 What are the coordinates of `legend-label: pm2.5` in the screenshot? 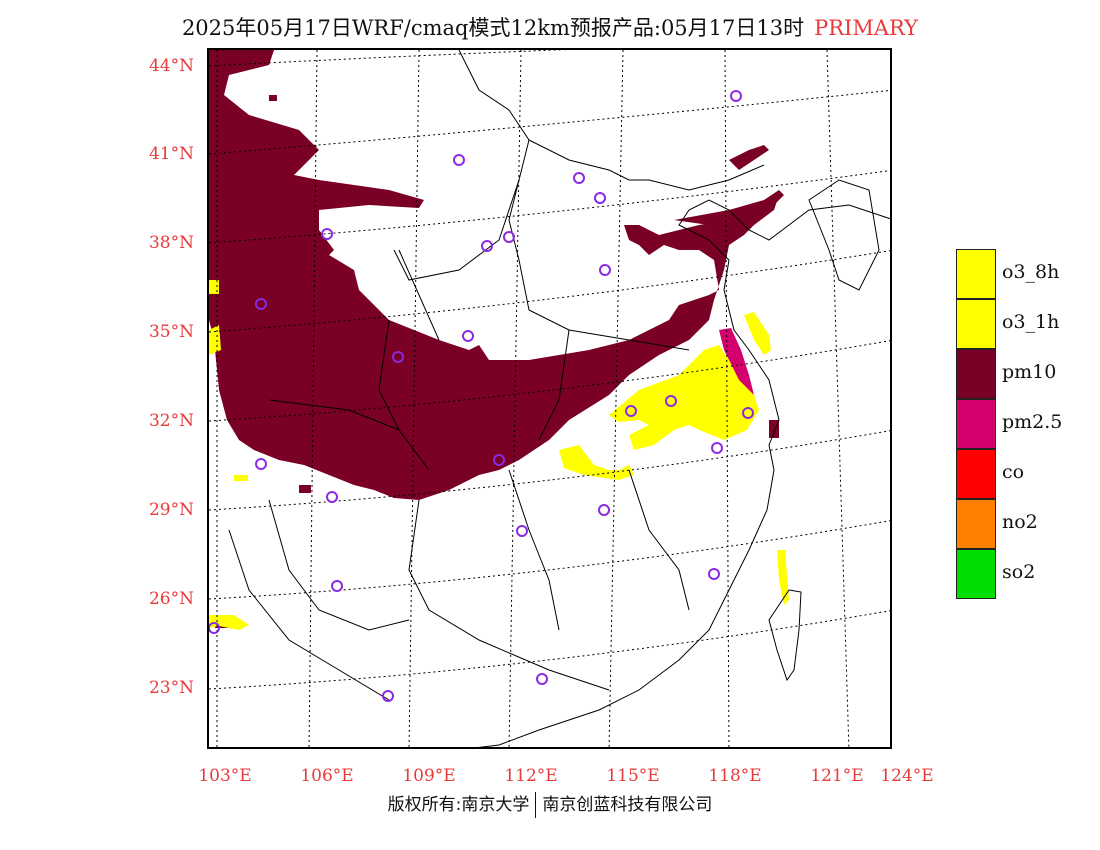 It's located at (1032, 422).